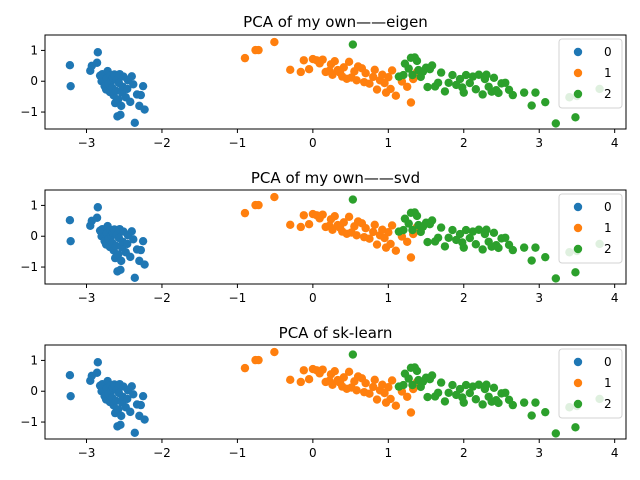 Image resolution: width=640 pixels, height=480 pixels. I want to click on legend: 0 1 2, so click(590, 383).